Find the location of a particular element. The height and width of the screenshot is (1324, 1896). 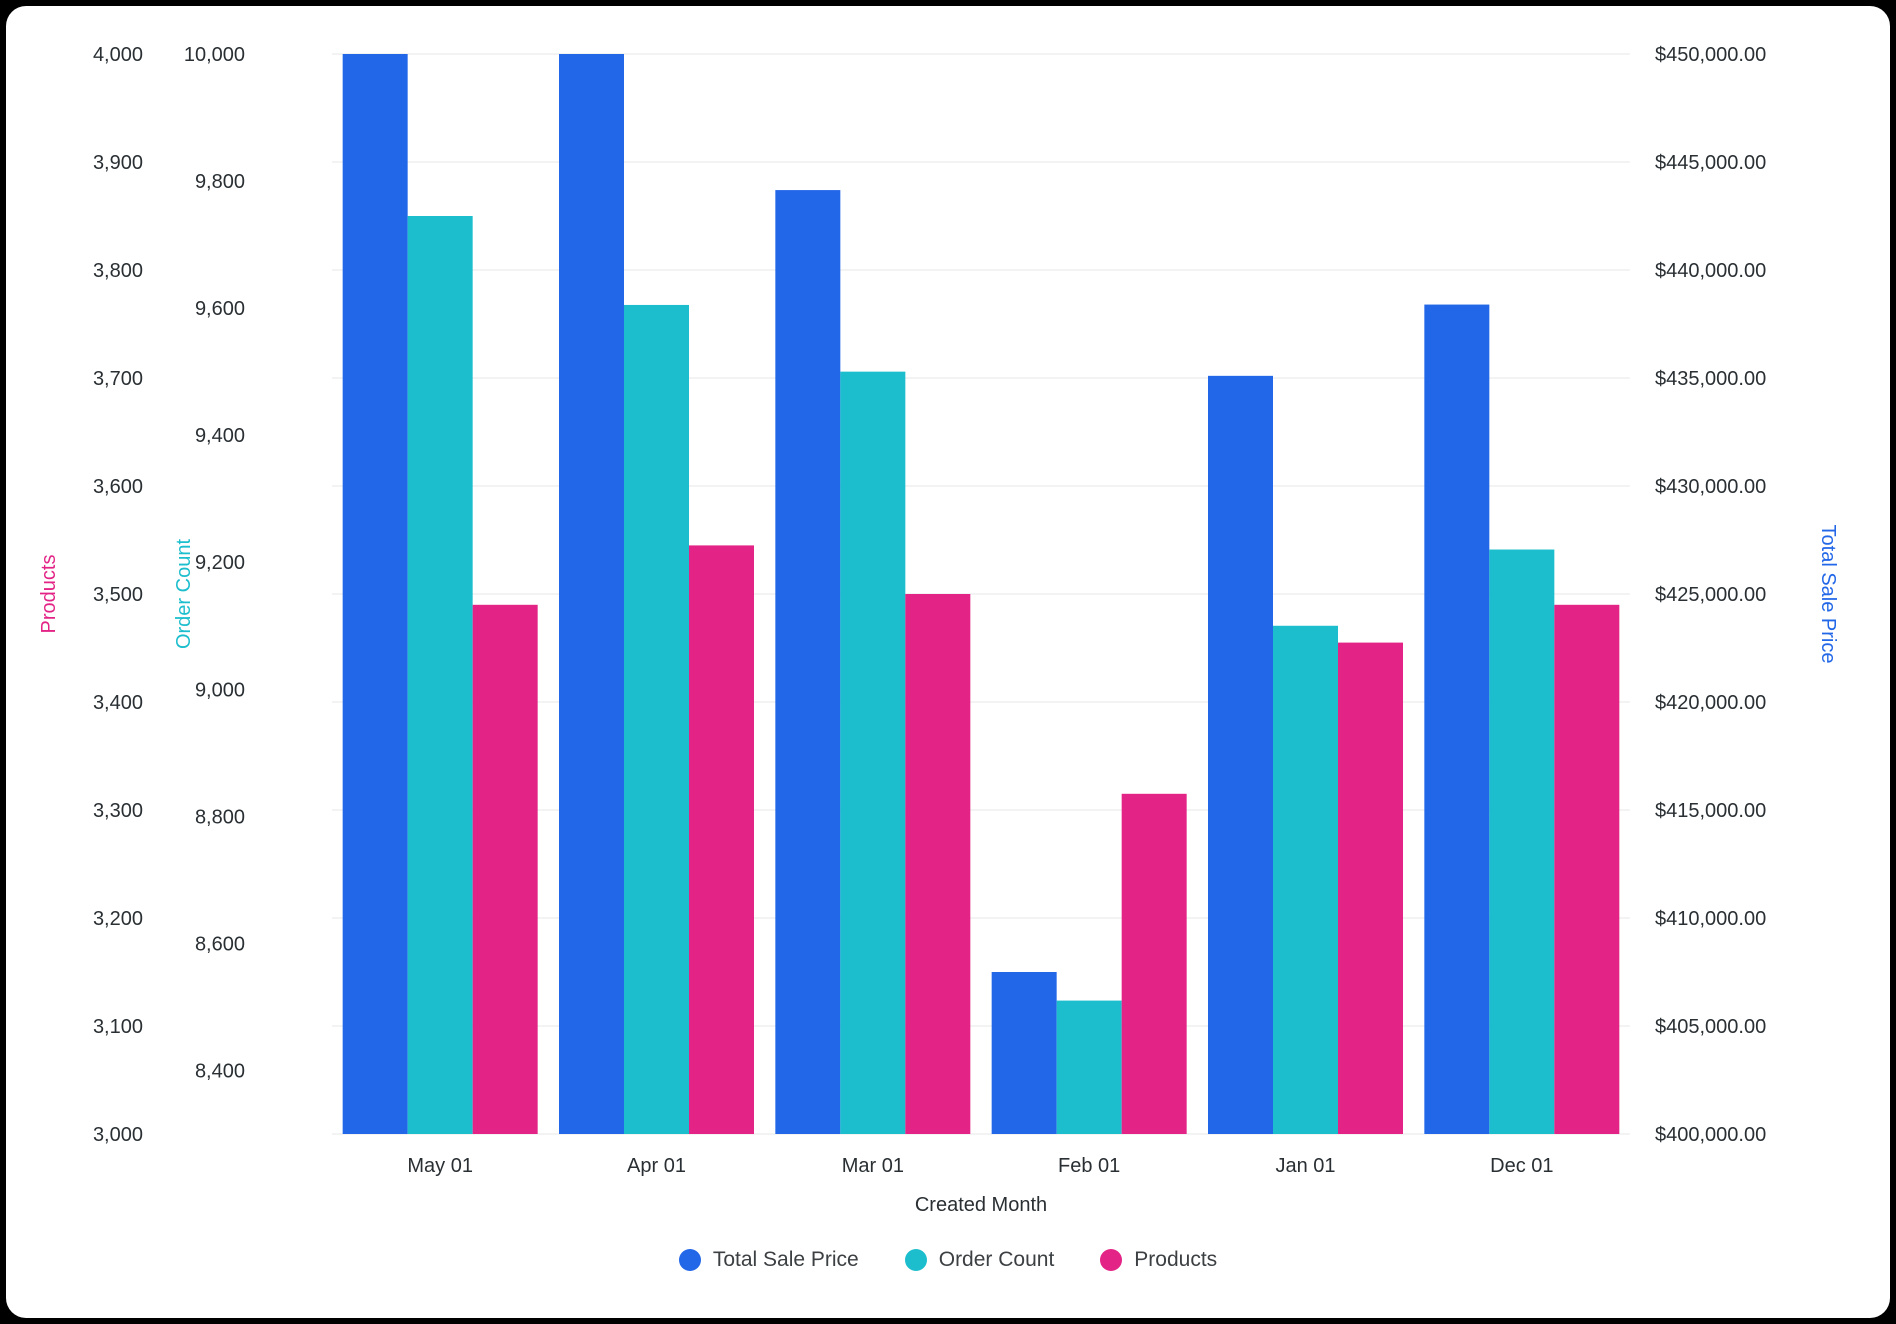

order-tick-label: 8,600 is located at coordinates (220, 944).